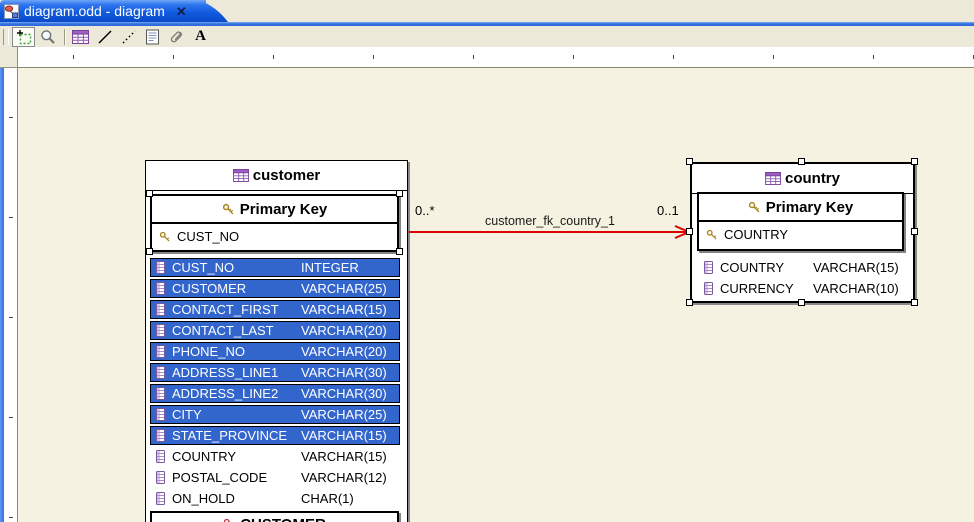 This screenshot has height=522, width=974. I want to click on relationship-target-cardinality: 0..1, so click(668, 210).